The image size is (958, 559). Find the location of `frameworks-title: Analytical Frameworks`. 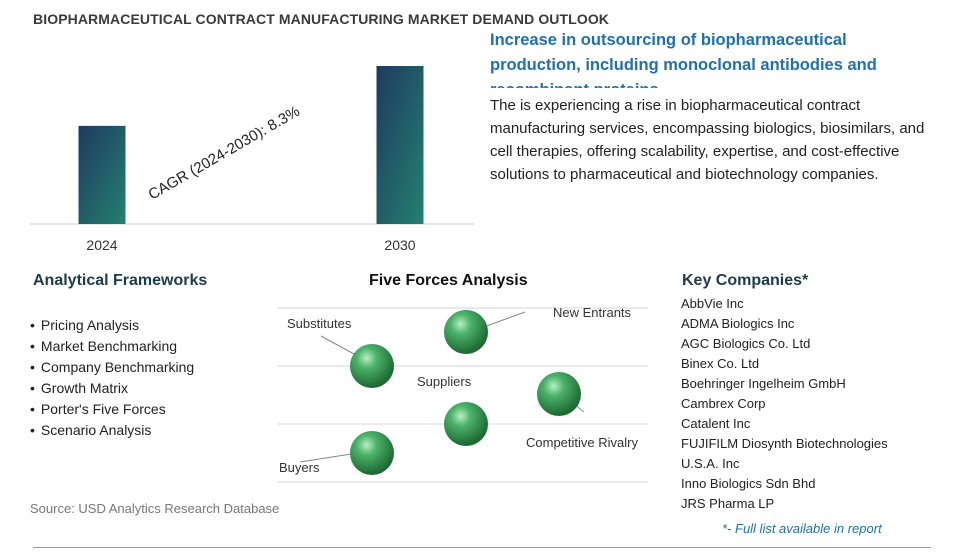

frameworks-title: Analytical Frameworks is located at coordinates (120, 280).